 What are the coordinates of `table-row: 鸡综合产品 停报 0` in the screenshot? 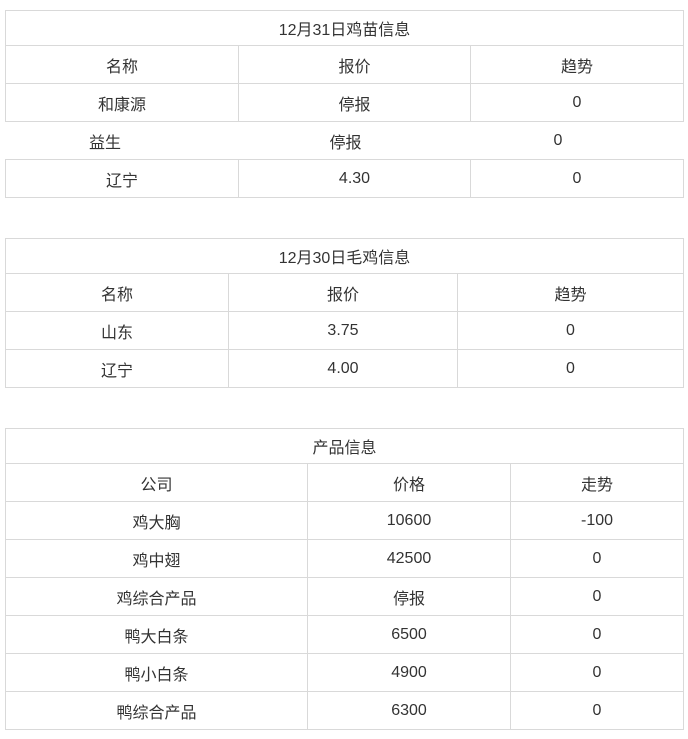 It's located at (344, 596).